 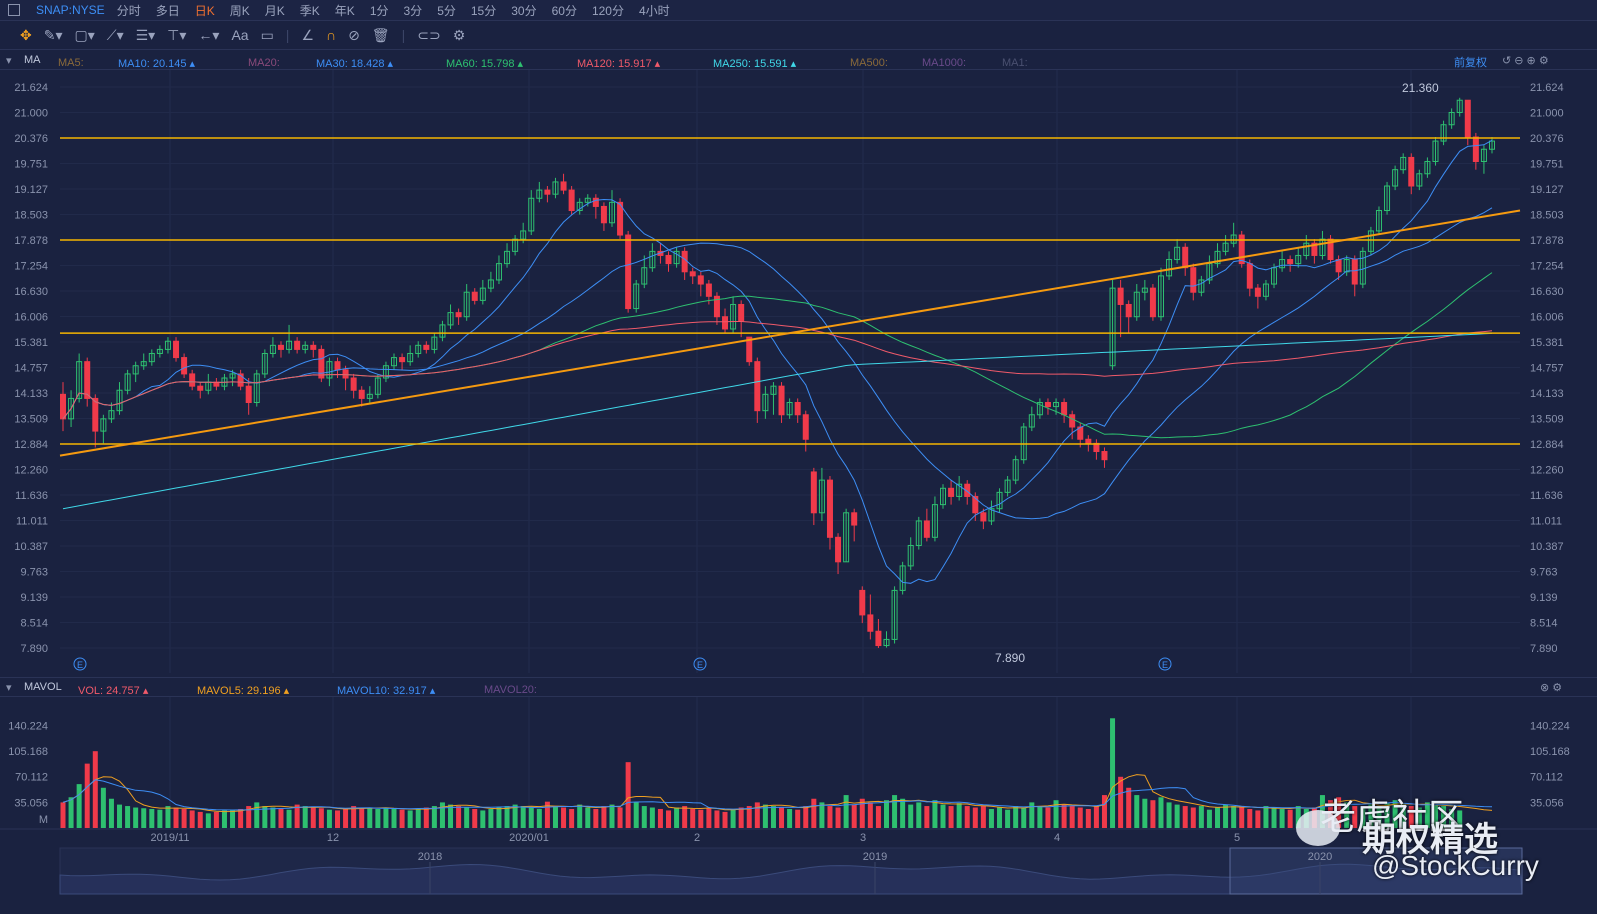 I want to click on text-tool-button: Aa, so click(x=240, y=35).